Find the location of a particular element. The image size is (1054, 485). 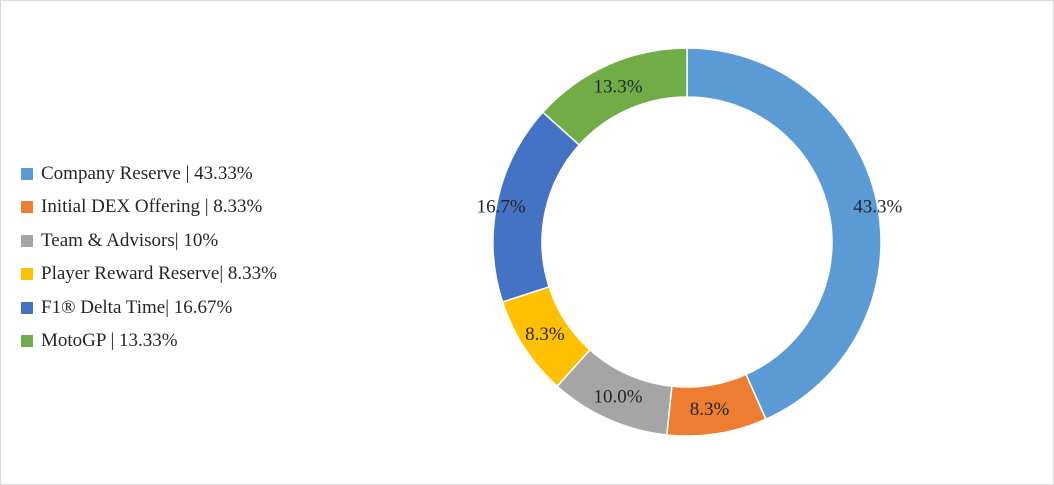

legend-item: Player Reward Reserve| 8.33% is located at coordinates (149, 275).